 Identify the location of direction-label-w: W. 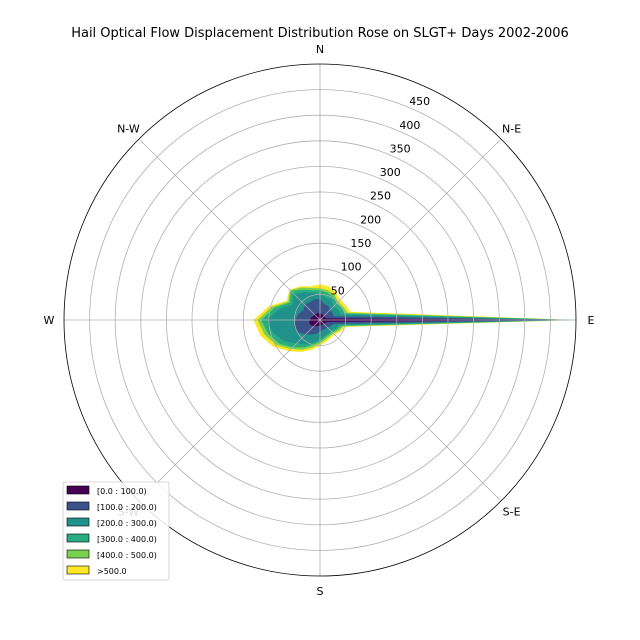
(49, 320).